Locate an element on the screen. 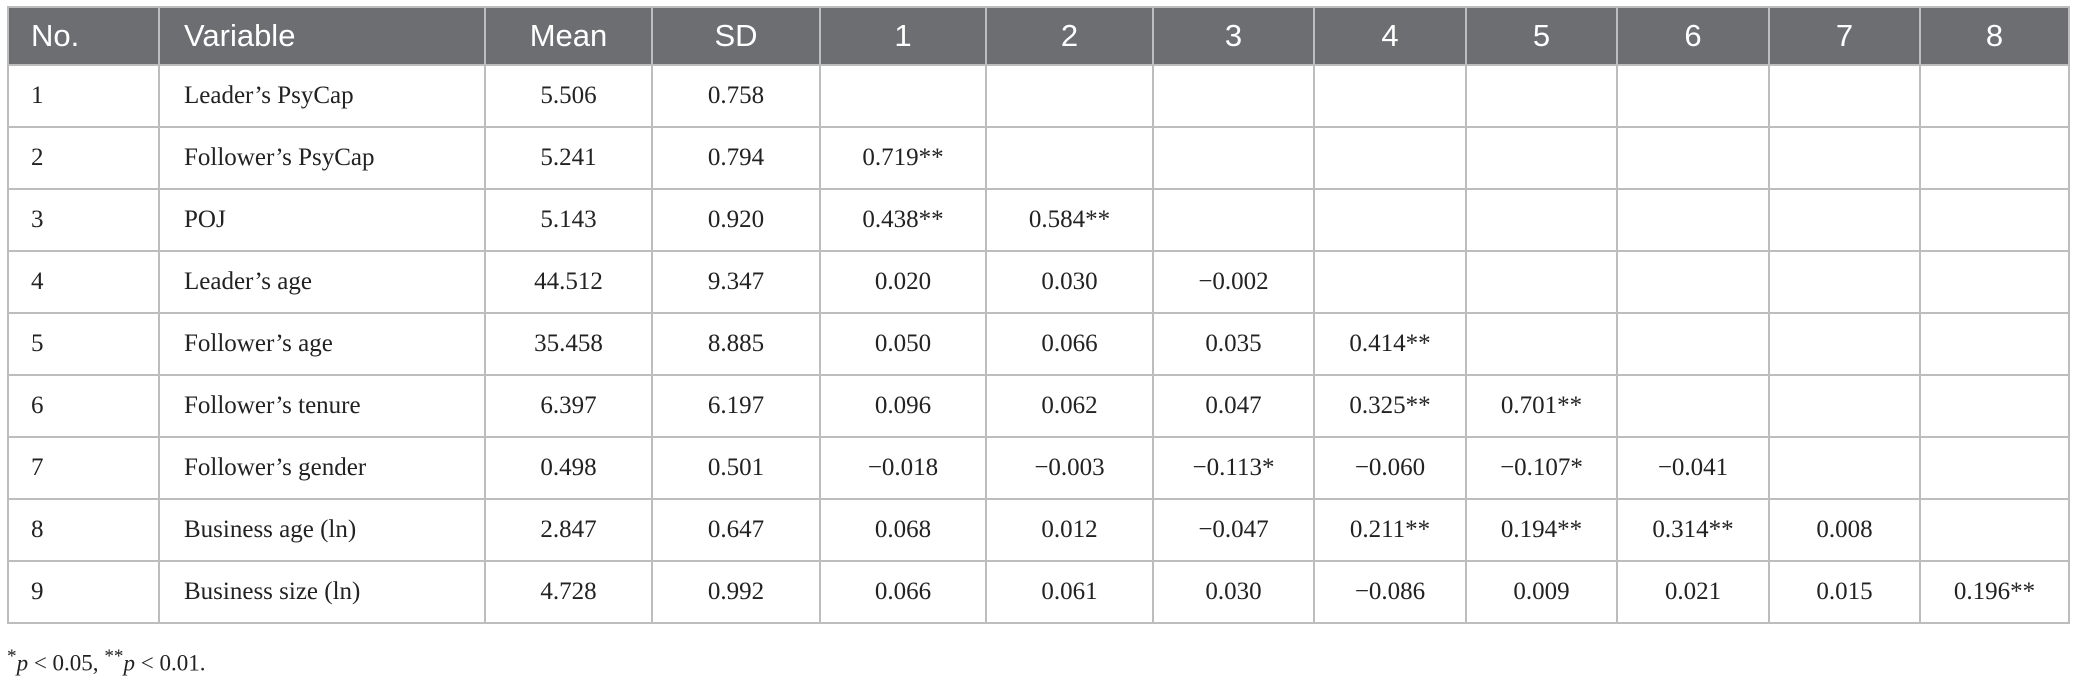 This screenshot has width=2075, height=682. correlation-cell: −0.086 is located at coordinates (1390, 592).